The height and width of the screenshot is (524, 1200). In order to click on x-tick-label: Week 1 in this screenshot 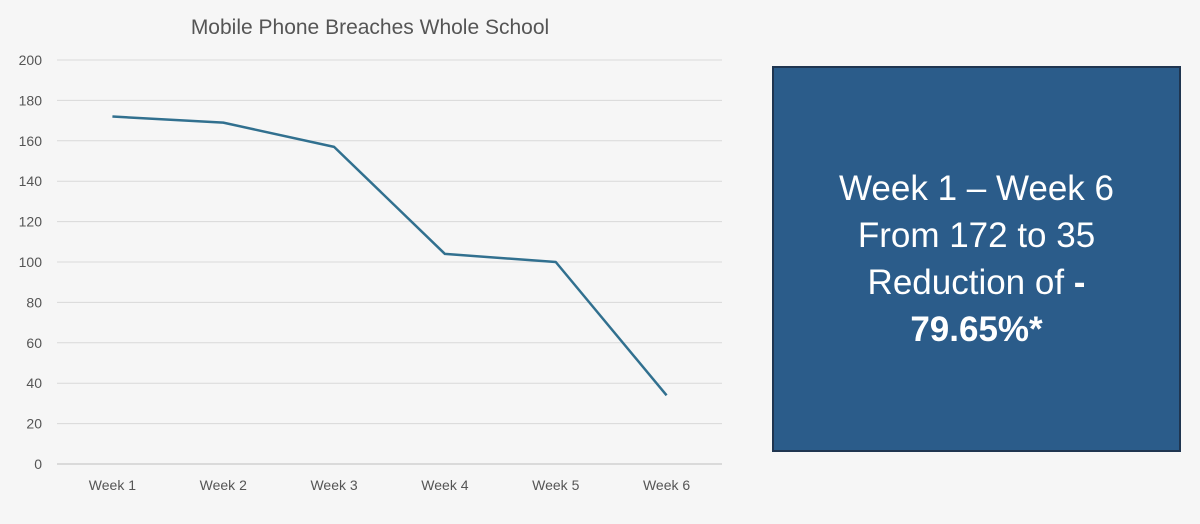, I will do `click(112, 485)`.